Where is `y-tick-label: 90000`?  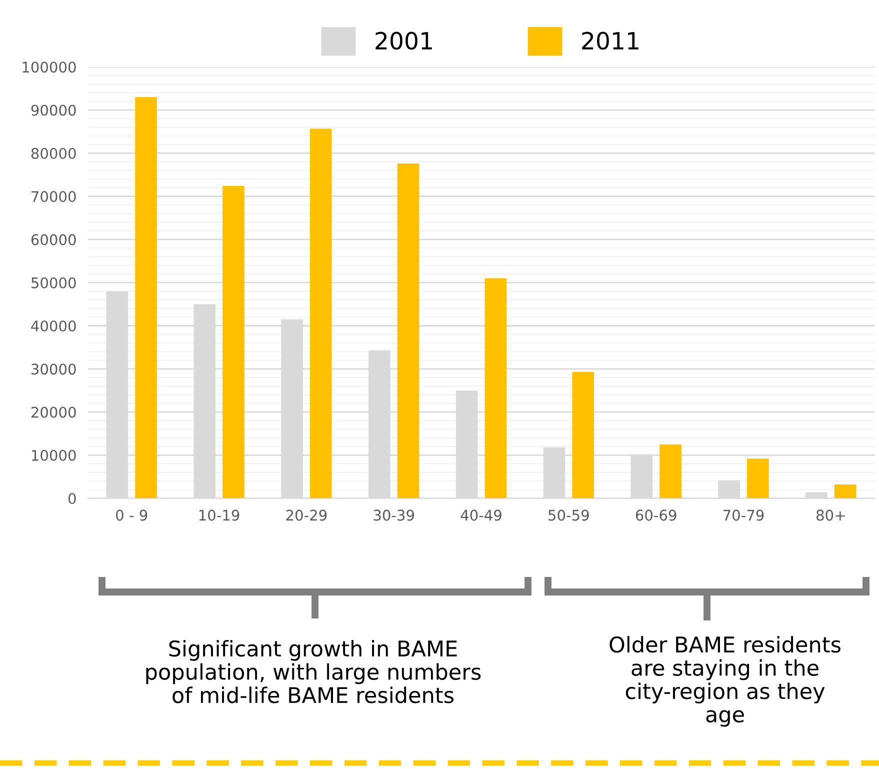
y-tick-label: 90000 is located at coordinates (53, 110).